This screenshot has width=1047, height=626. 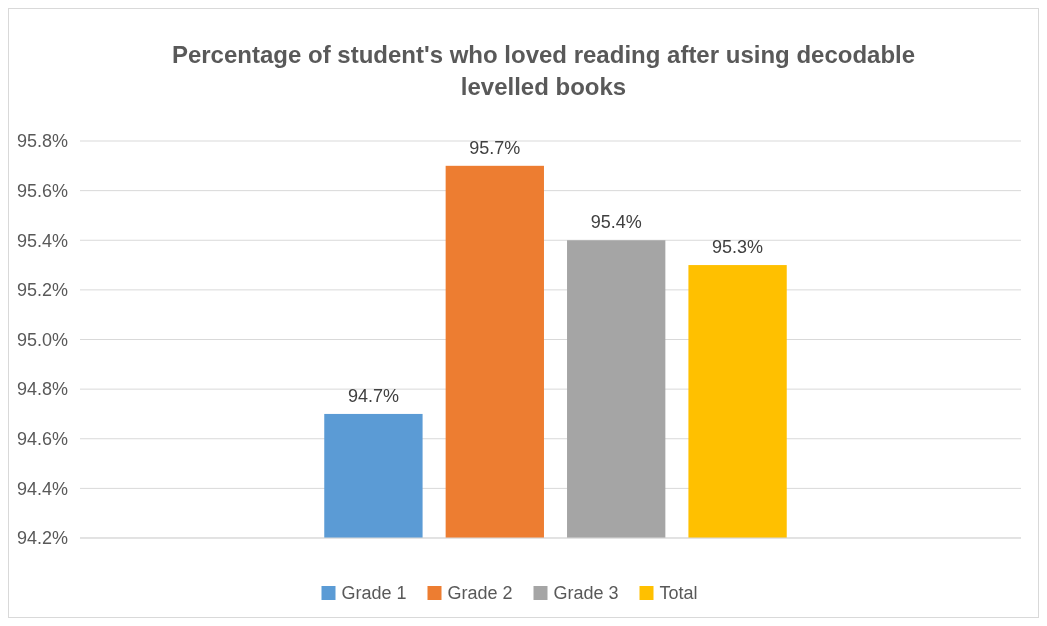 I want to click on y-tick-label: 95.0%, so click(x=42, y=339).